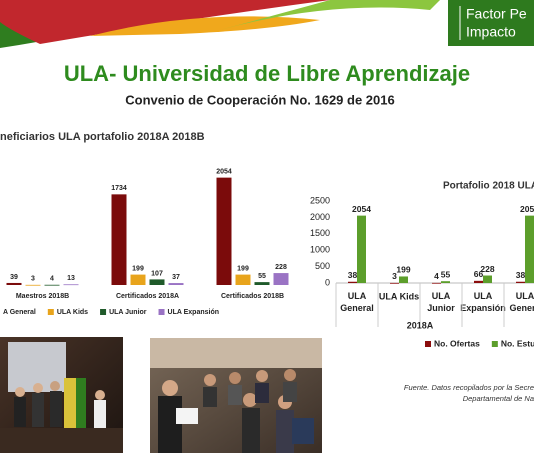 The image size is (534, 467). Describe the element at coordinates (420, 325) in the screenshot. I see `group-label: 2018A` at that location.